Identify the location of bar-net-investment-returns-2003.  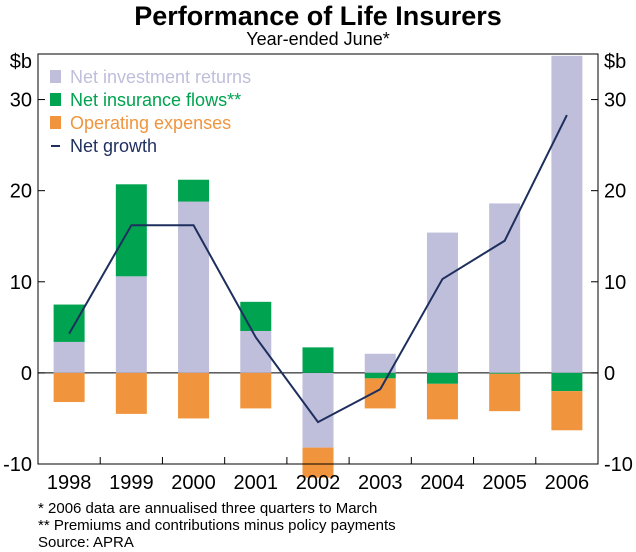
(380, 363).